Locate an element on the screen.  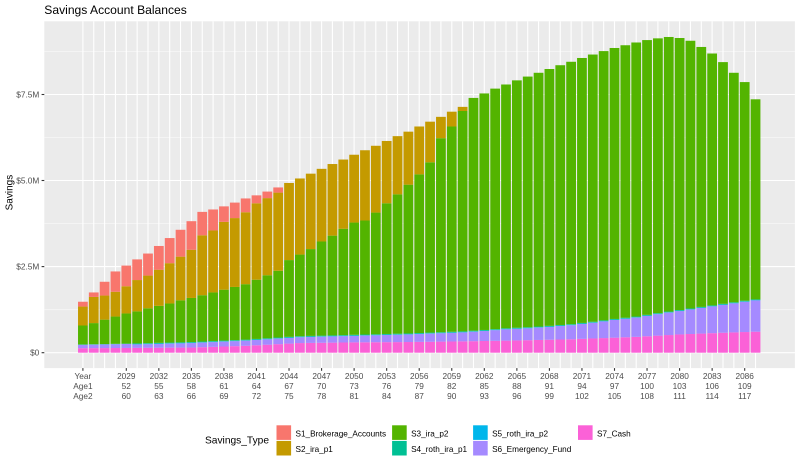
svg-text: S5_roth_ira_p2 is located at coordinates (520, 433).